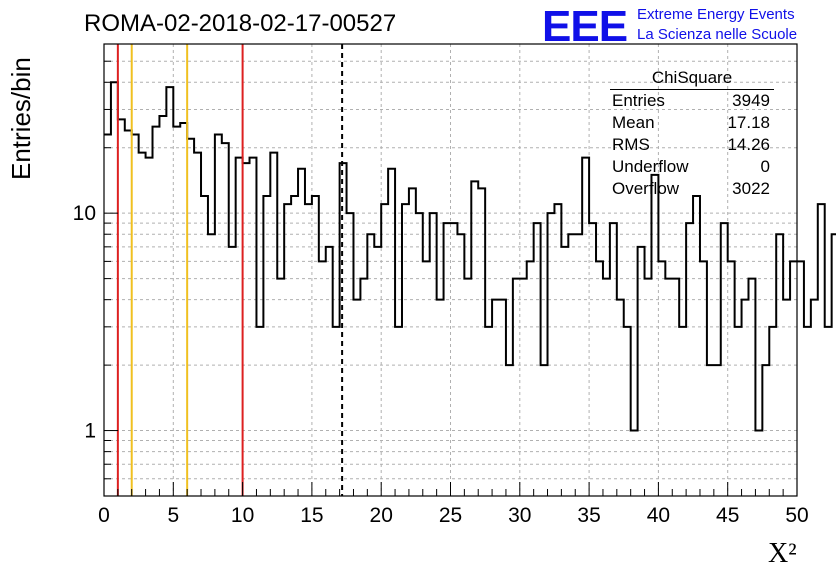 The width and height of the screenshot is (836, 572). Describe the element at coordinates (95, 270) in the screenshot. I see `y-axis-ticks: 1 10` at that location.